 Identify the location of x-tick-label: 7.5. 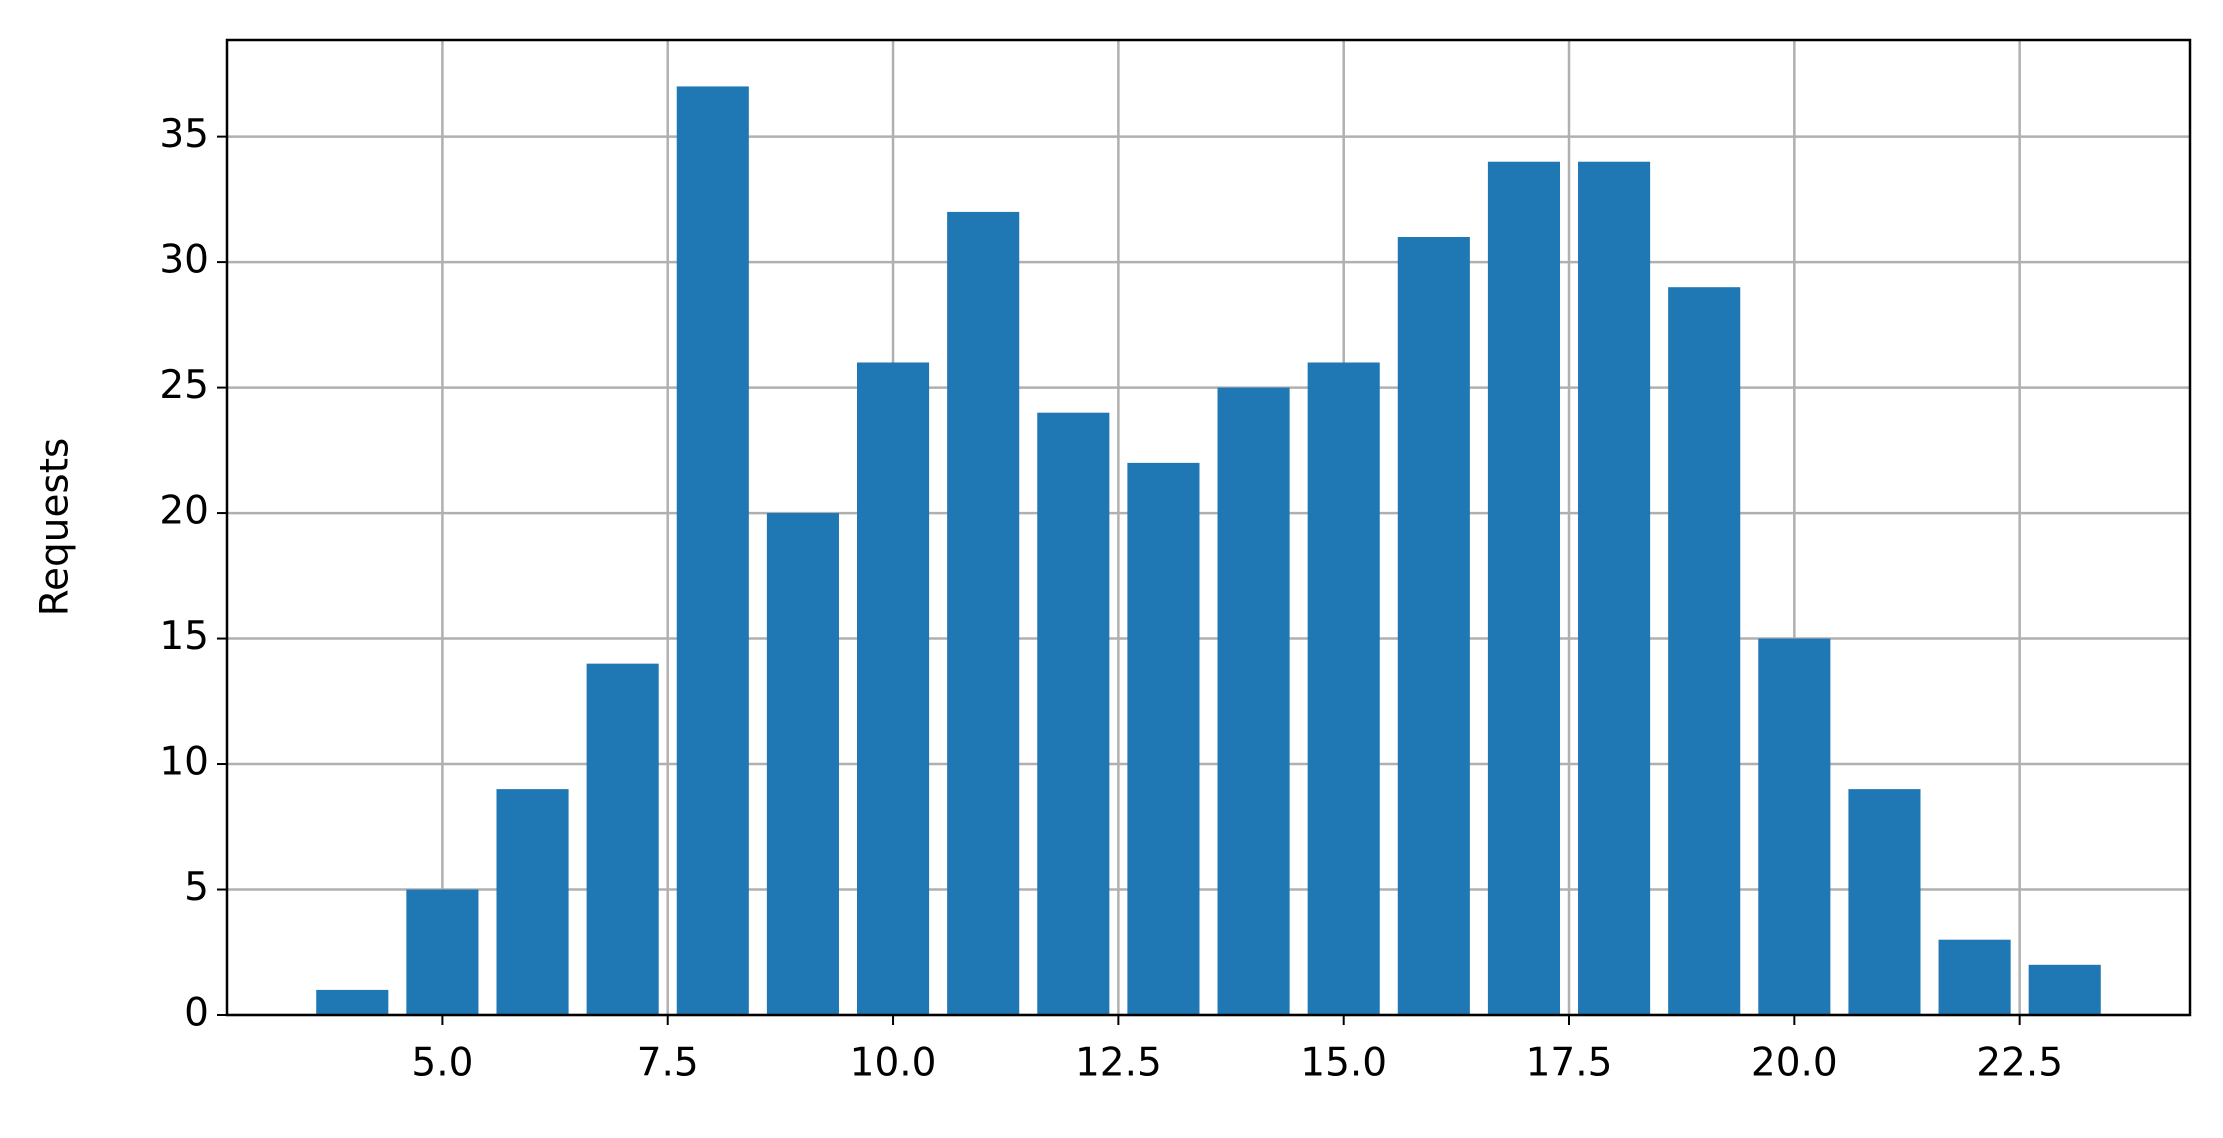
(668, 1063).